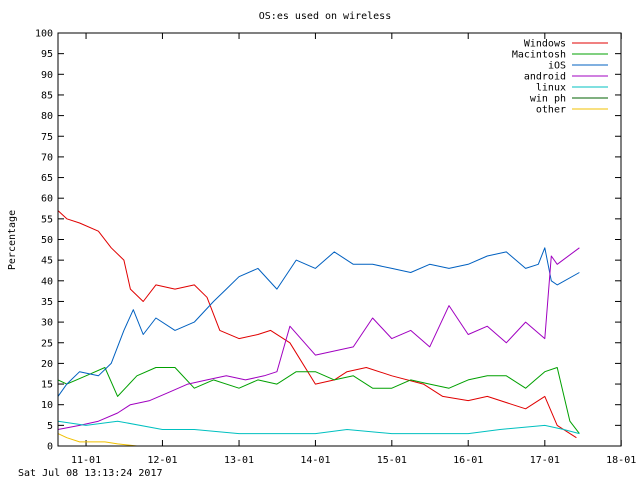  What do you see at coordinates (47, 95) in the screenshot?
I see `y-tick-label: 85` at bounding box center [47, 95].